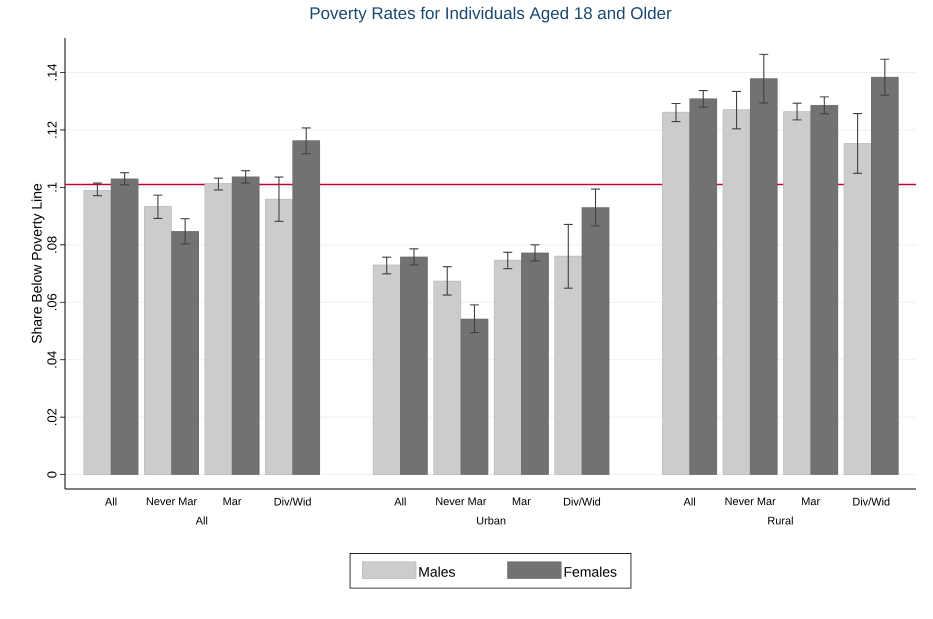 The image size is (933, 619). I want to click on text: Rural, so click(780, 520).